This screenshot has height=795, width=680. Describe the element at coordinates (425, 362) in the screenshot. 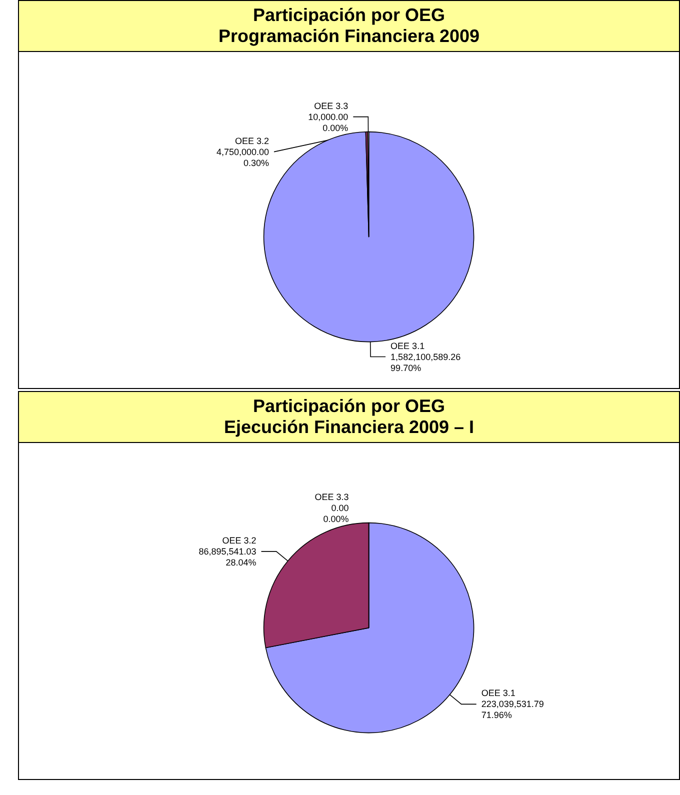

I see `data-label: 1,582,100,589.26 99.70%` at that location.